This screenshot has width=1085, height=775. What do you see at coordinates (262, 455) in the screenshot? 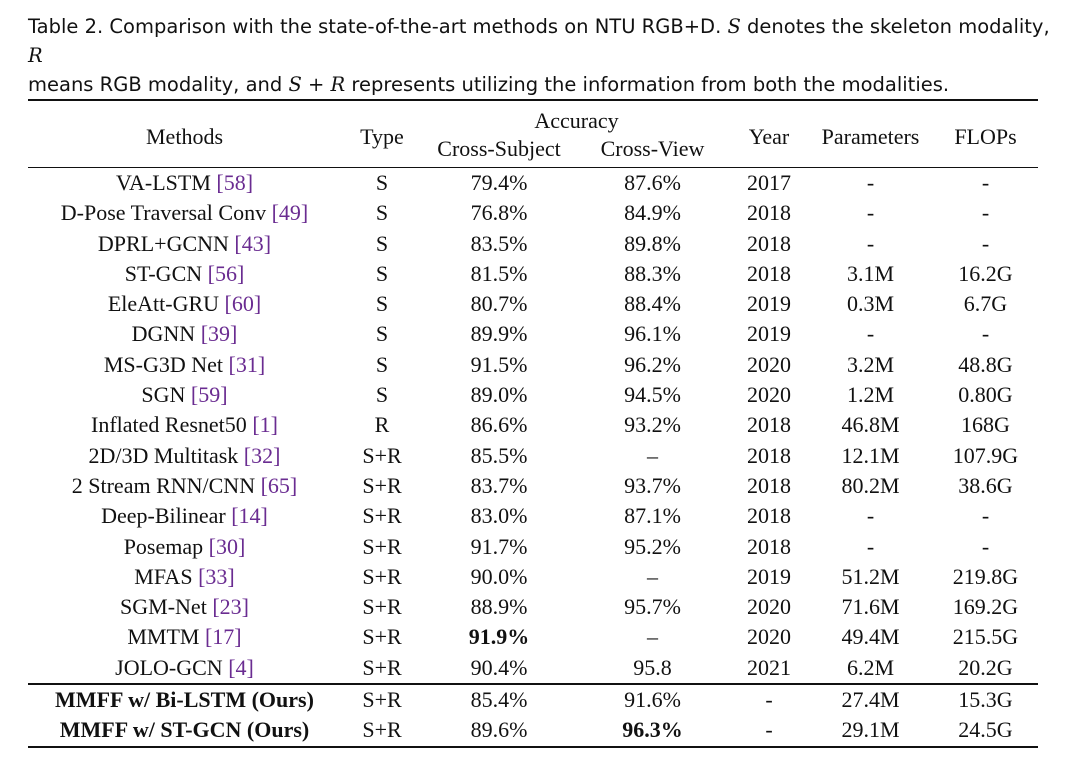
I see `citation-link: [32]` at bounding box center [262, 455].